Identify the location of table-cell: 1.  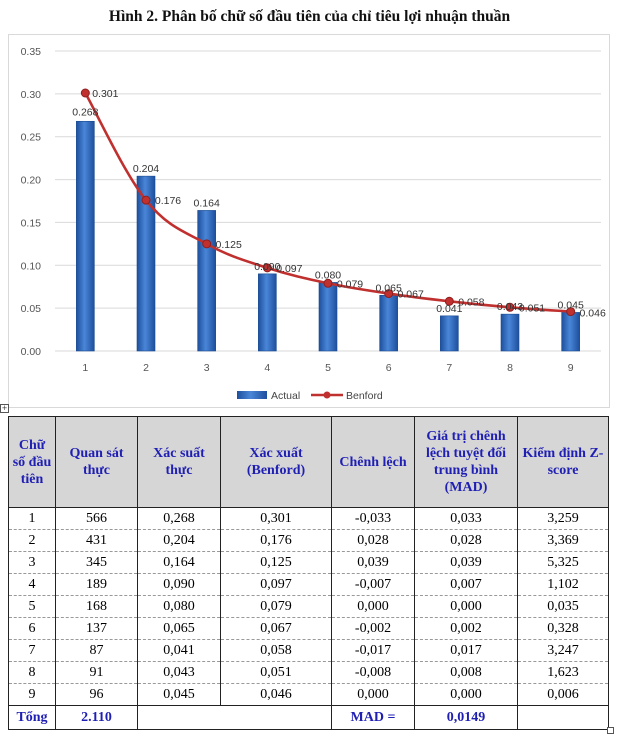
(32, 518).